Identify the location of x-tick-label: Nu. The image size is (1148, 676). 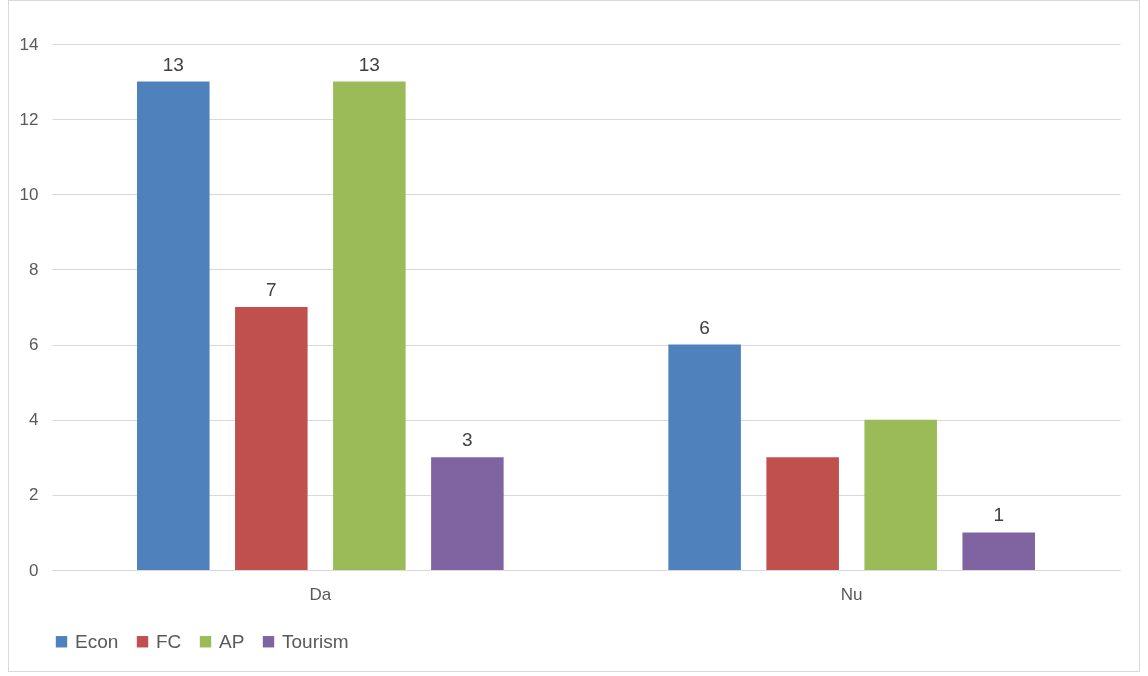
(851, 594).